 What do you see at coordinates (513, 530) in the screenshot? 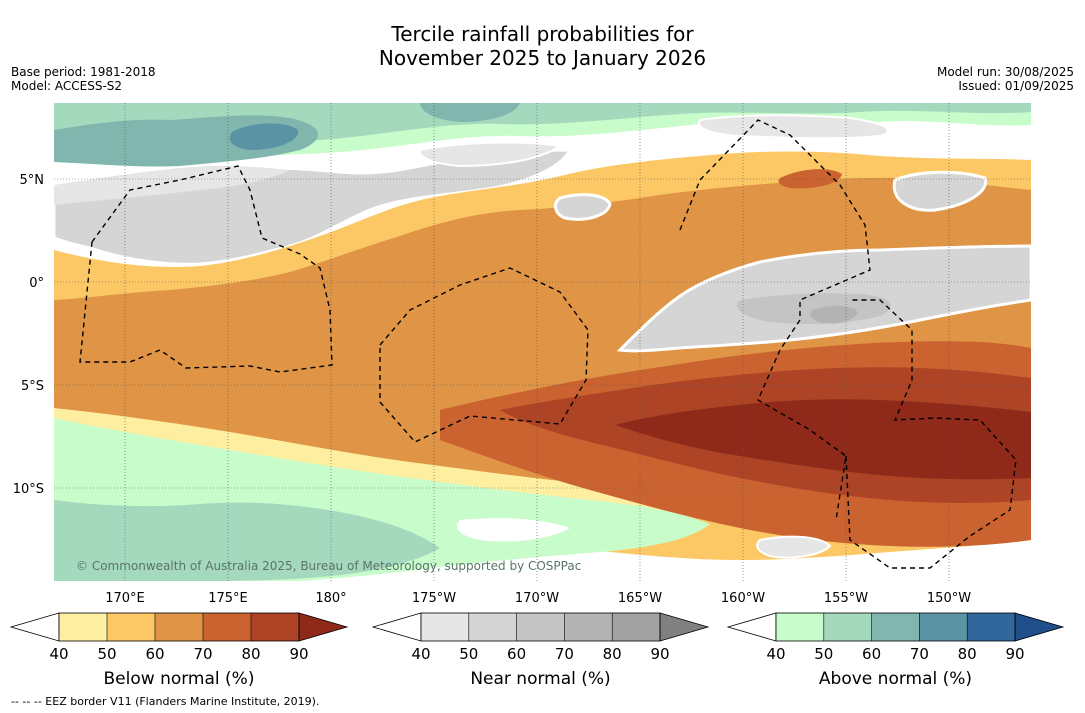
I see `above-normal-south-pale-patch` at bounding box center [513, 530].